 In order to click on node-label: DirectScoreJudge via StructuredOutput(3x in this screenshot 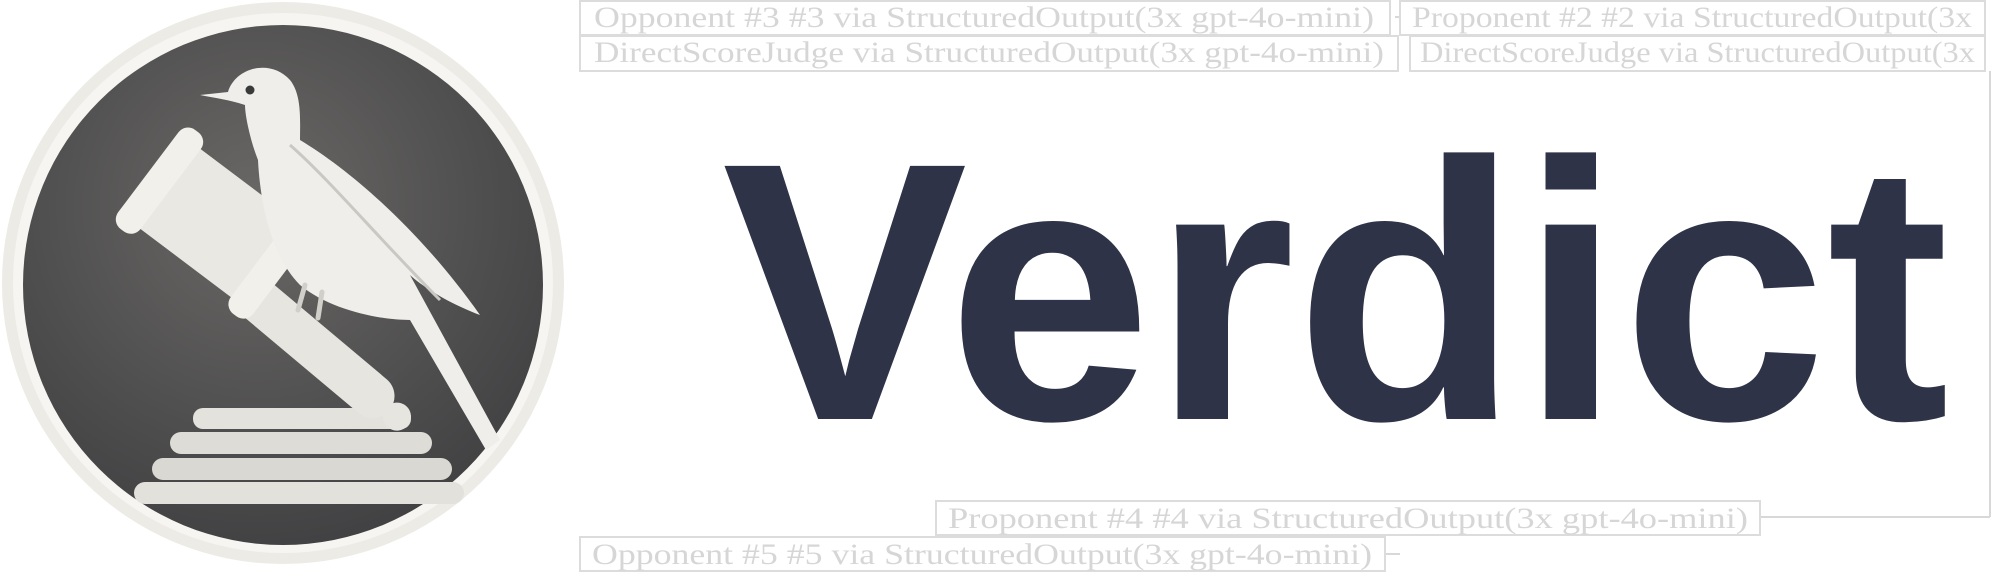, I will do `click(1697, 52)`.